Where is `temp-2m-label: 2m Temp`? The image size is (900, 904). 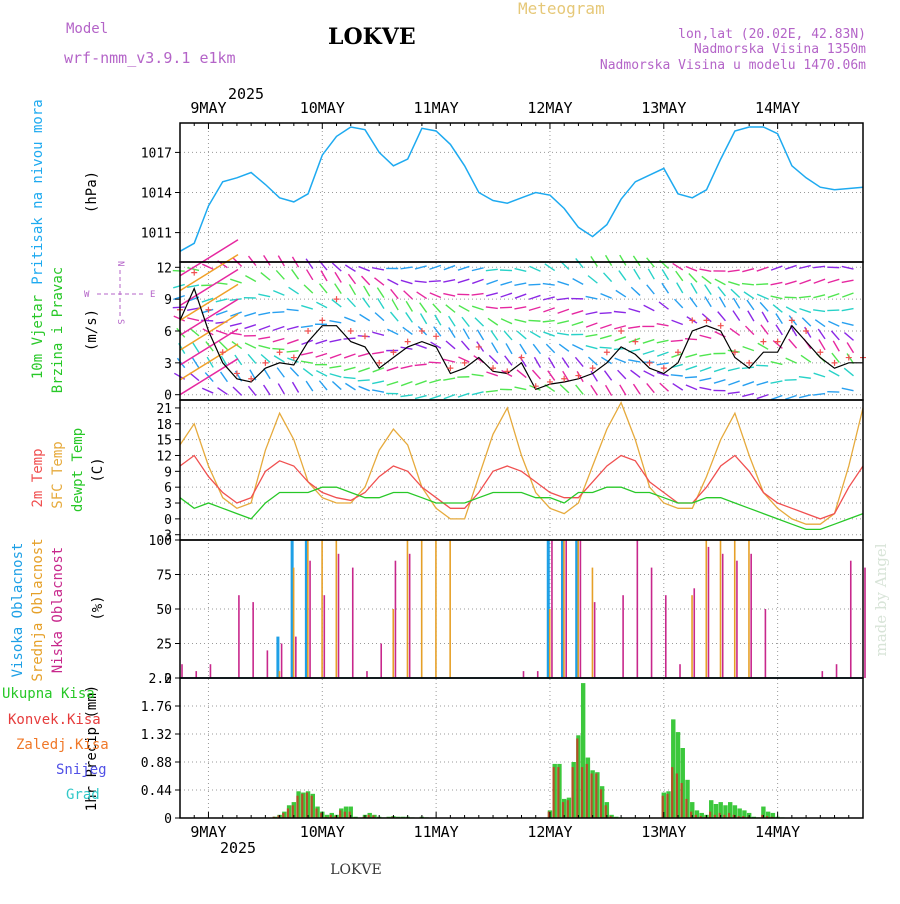 temp-2m-label: 2m Temp is located at coordinates (38, 477).